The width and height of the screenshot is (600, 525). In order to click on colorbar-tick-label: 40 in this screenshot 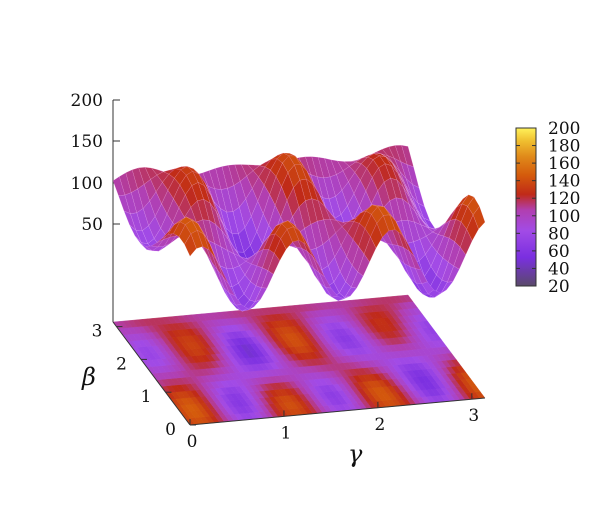, I will do `click(559, 269)`.